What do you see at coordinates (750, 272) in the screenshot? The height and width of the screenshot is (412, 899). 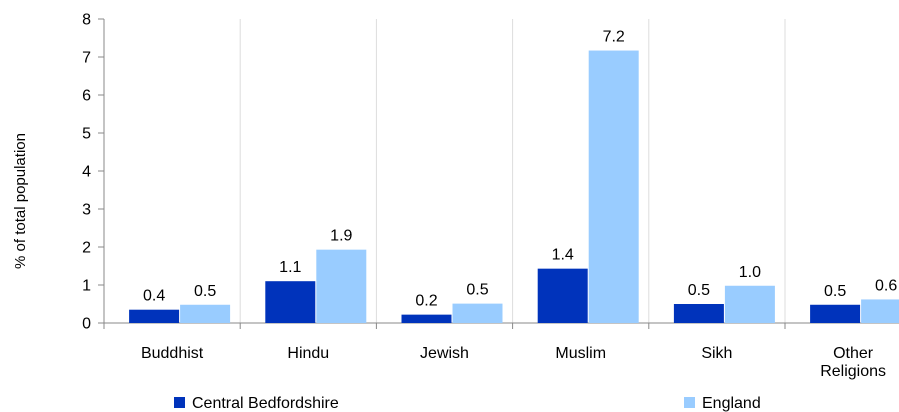 I see `data-label: 1.0` at bounding box center [750, 272].